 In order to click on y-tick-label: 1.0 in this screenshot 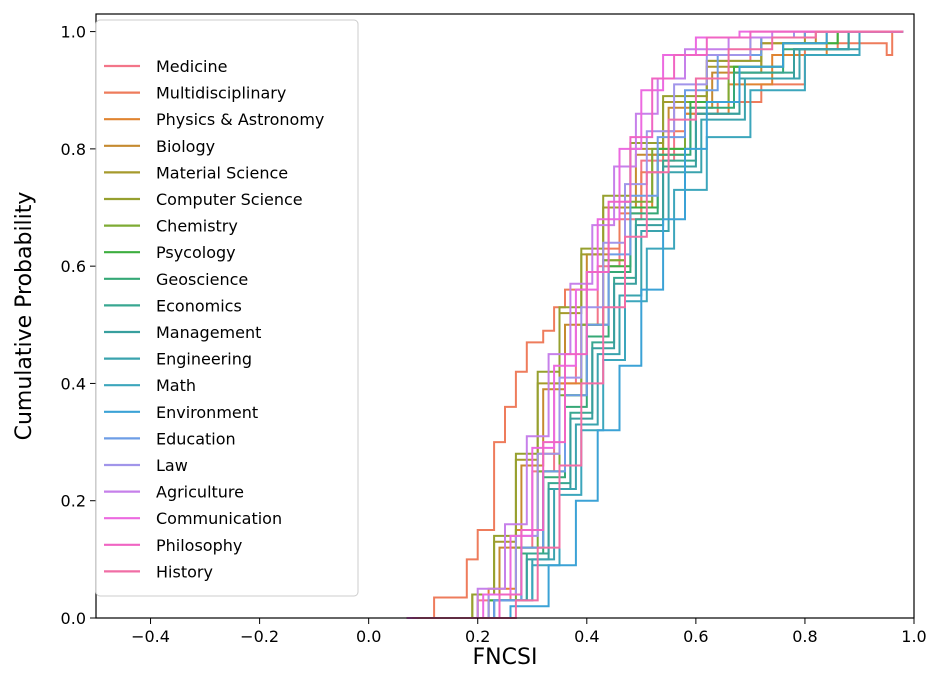, I will do `click(73, 32)`.